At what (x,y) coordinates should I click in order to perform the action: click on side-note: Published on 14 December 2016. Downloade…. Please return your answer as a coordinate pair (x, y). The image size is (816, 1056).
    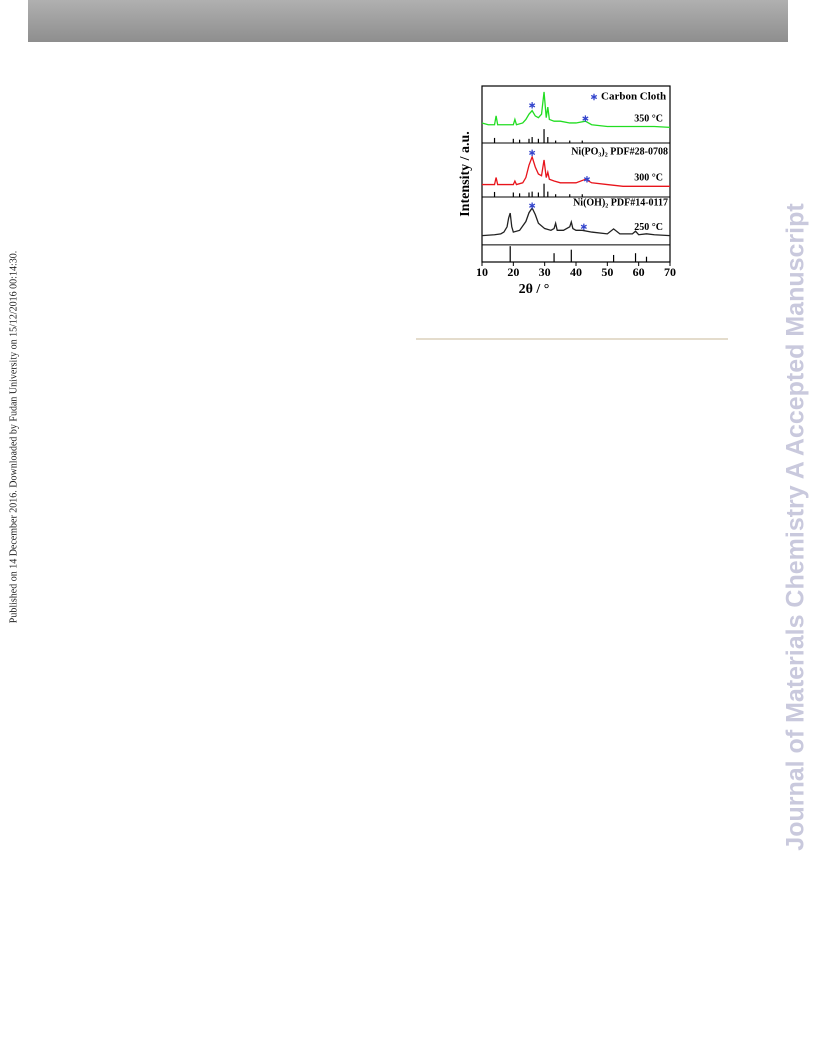
    Looking at the image, I should click on (13, 437).